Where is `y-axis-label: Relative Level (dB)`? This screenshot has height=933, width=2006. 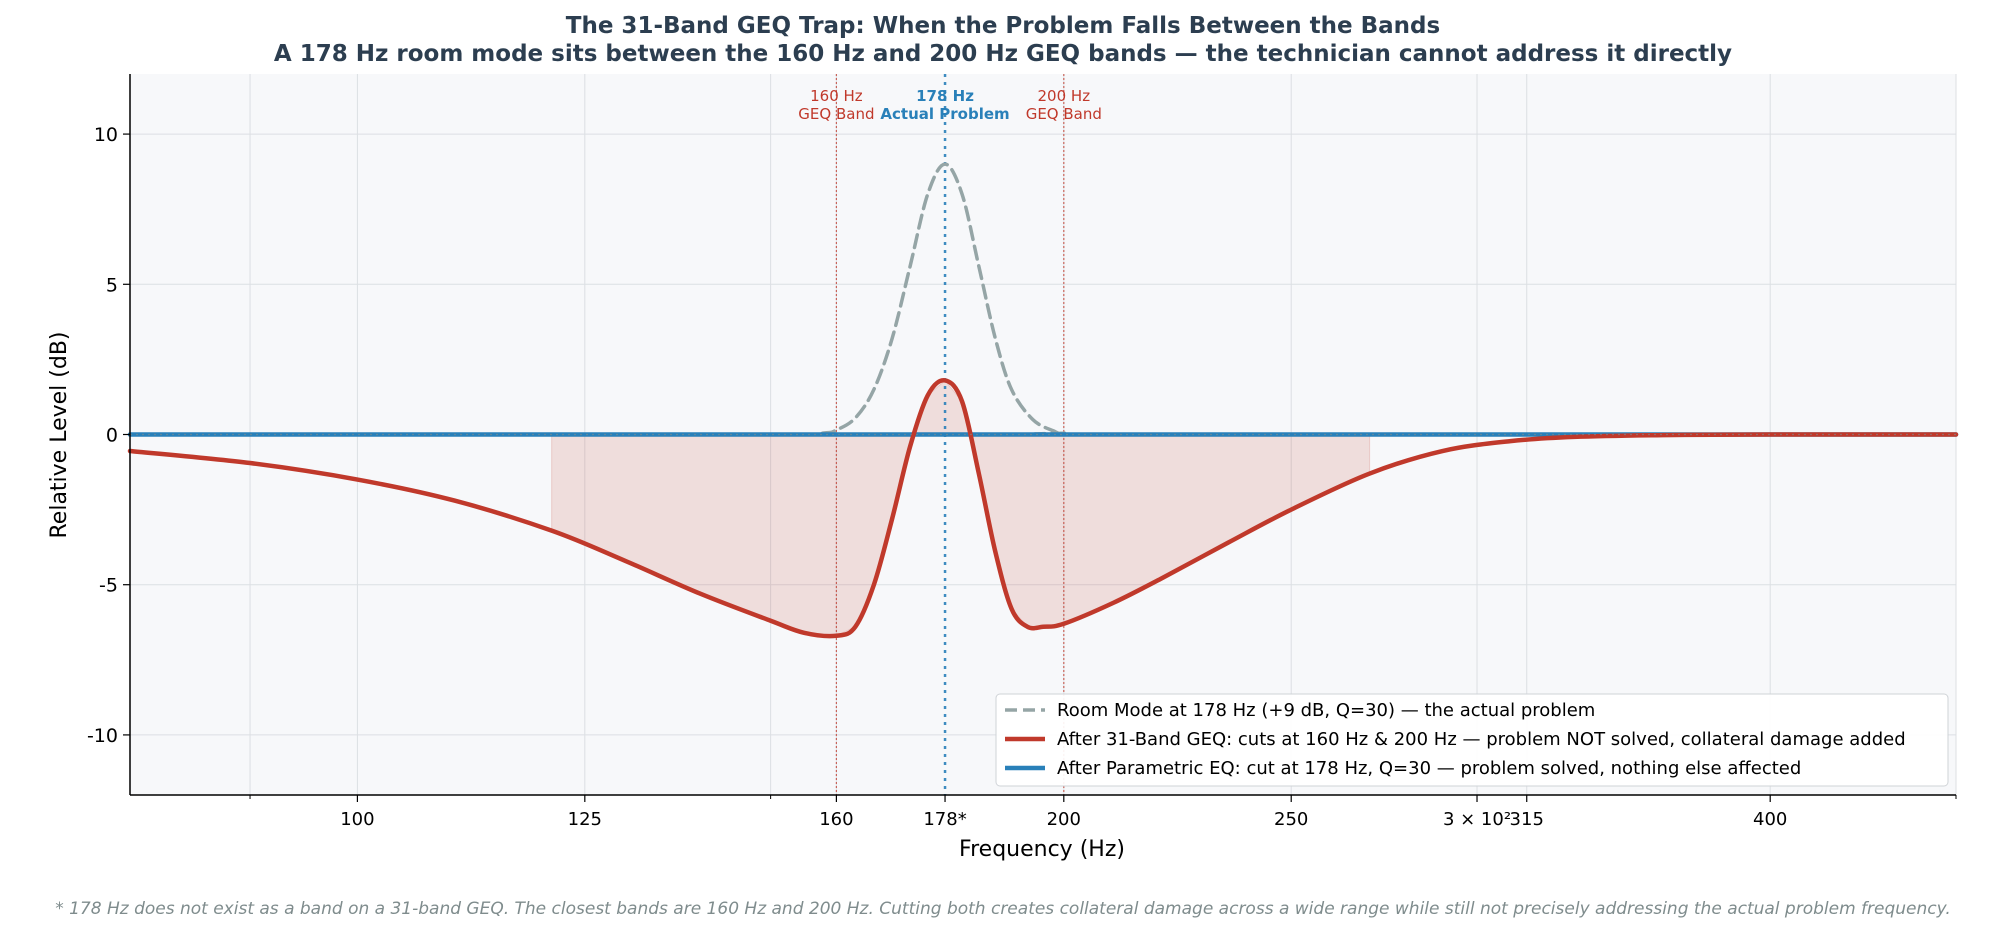
y-axis-label: Relative Level (dB) is located at coordinates (59, 434).